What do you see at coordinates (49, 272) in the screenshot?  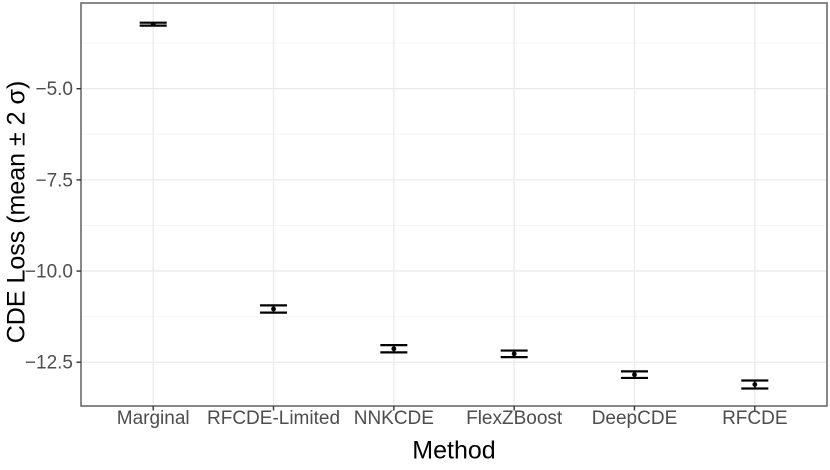 I see `y-tick-label: −10.0` at bounding box center [49, 272].